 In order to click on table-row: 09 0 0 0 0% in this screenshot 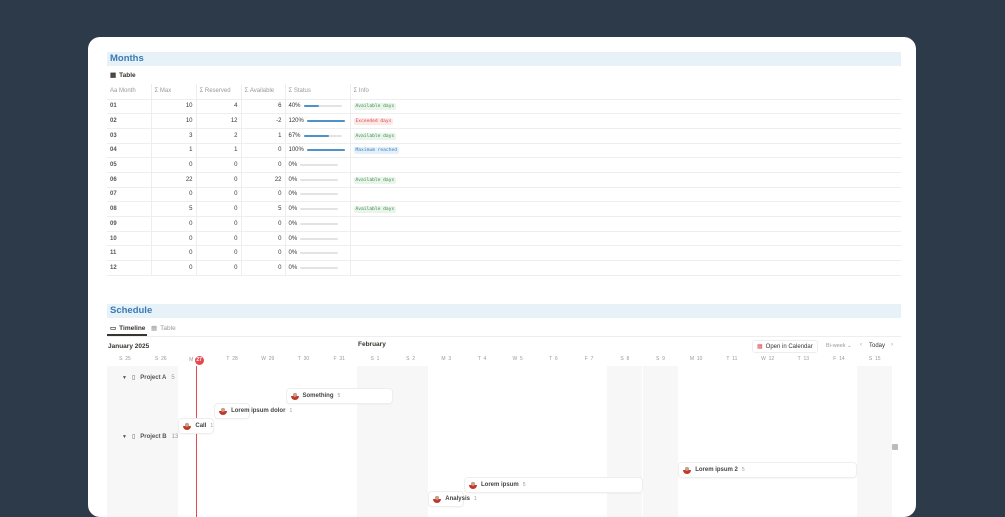, I will do `click(504, 224)`.